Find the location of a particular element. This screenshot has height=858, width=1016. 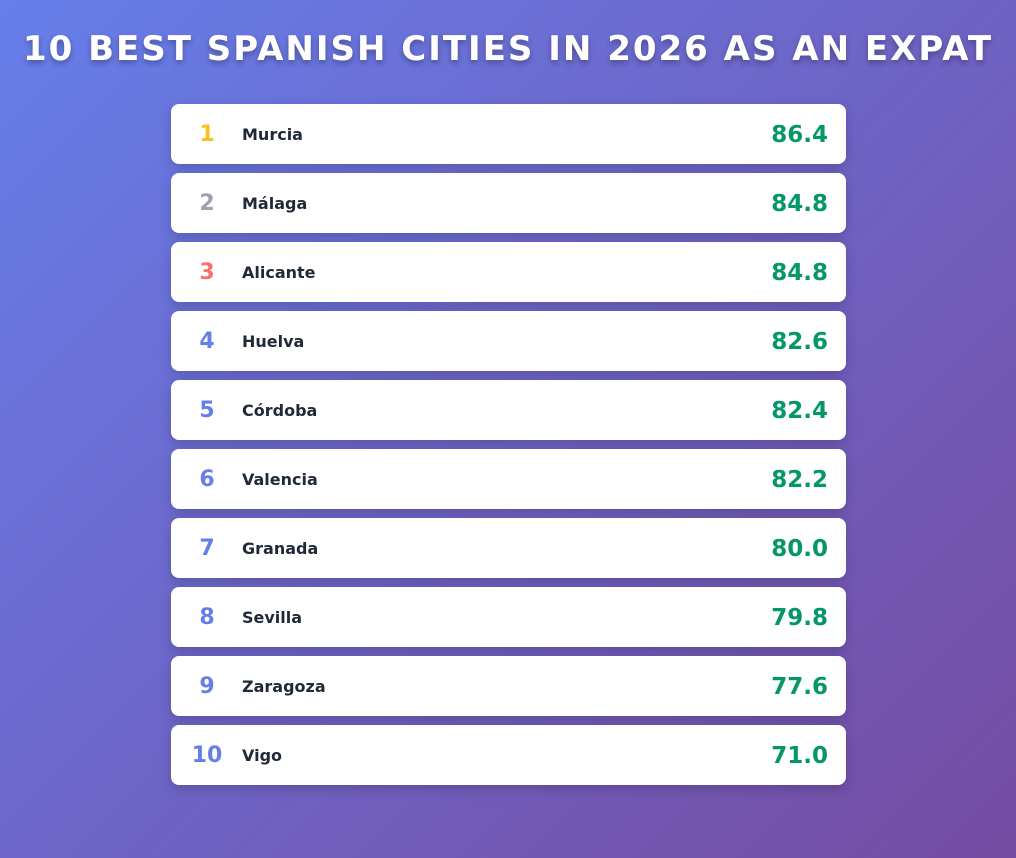

city-name: Granada is located at coordinates (280, 548).